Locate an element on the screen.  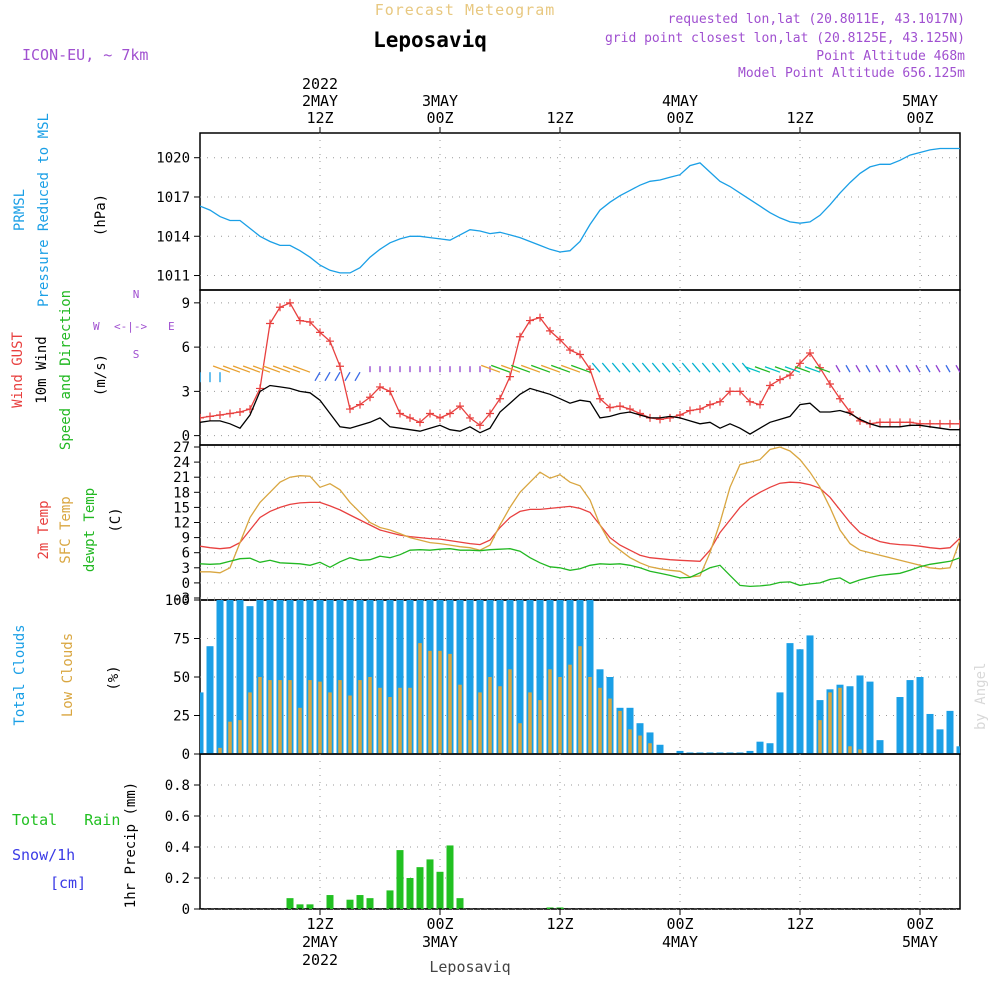
pressure-ytick-label: 1017 is located at coordinates (173, 198).